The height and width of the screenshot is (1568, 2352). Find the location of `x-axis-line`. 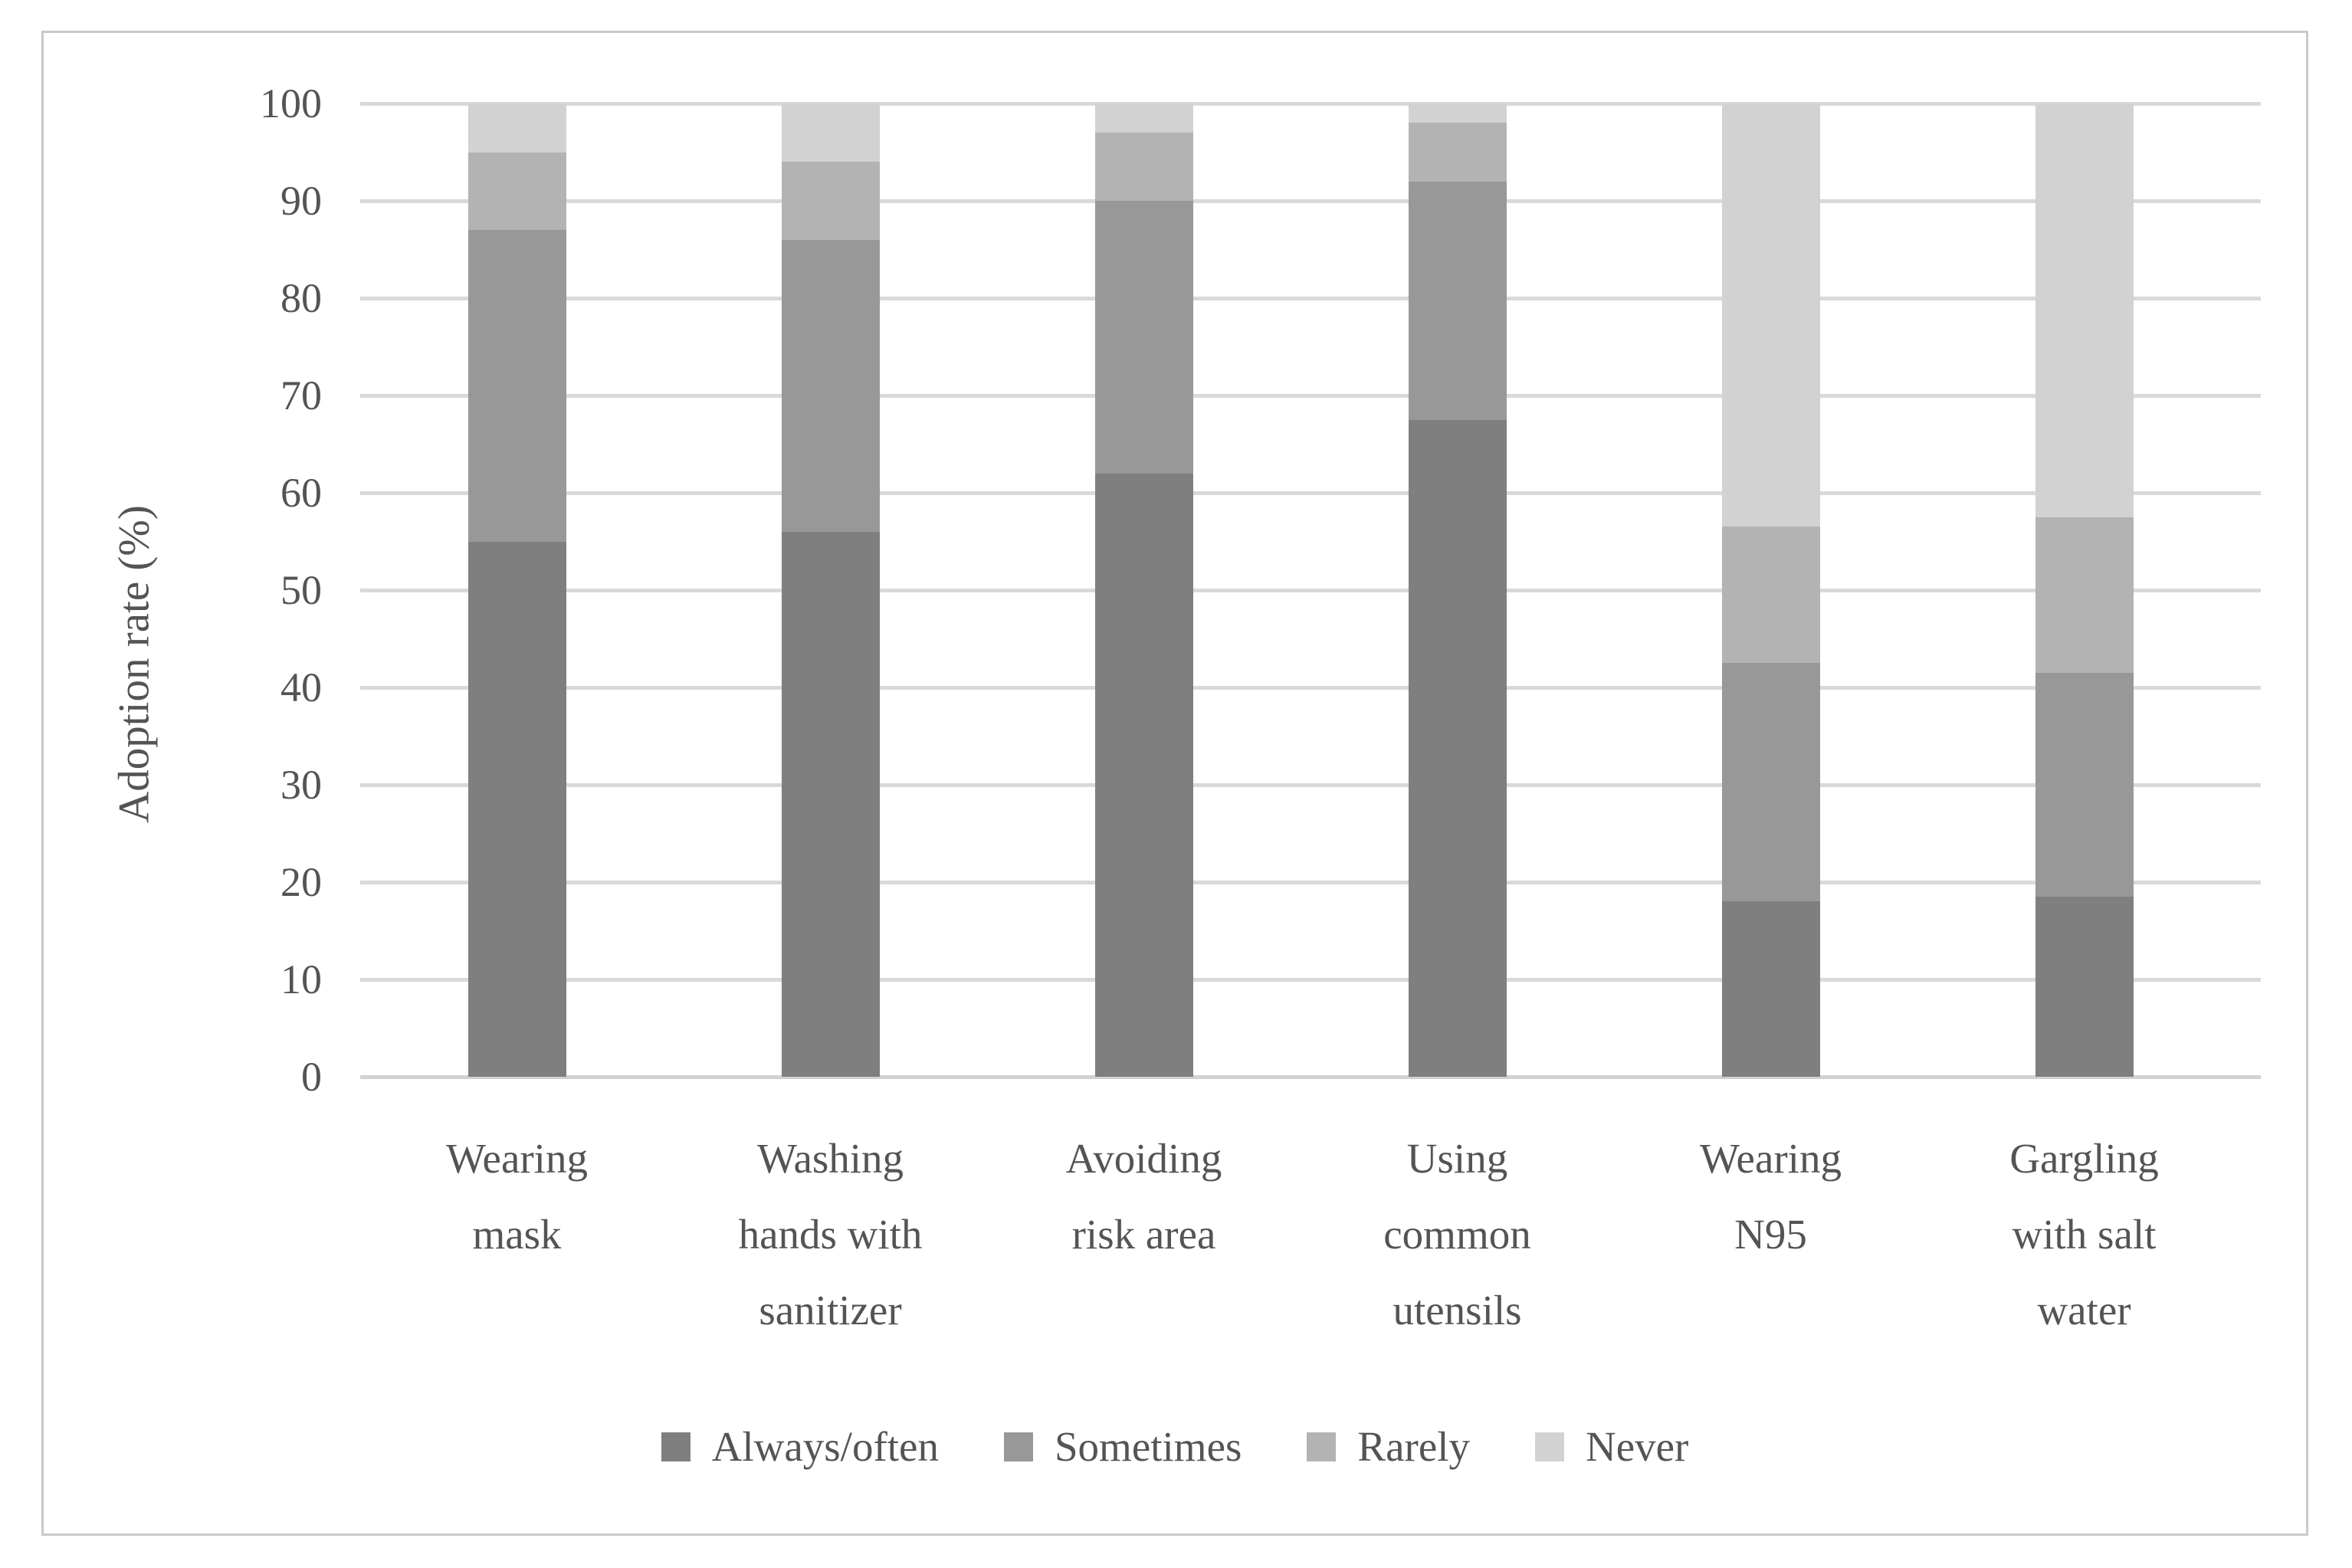

x-axis-line is located at coordinates (1310, 1076).